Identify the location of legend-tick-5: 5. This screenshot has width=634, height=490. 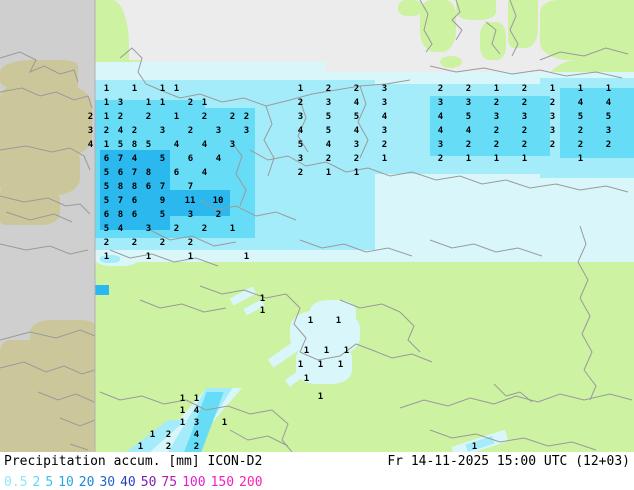
(49, 482).